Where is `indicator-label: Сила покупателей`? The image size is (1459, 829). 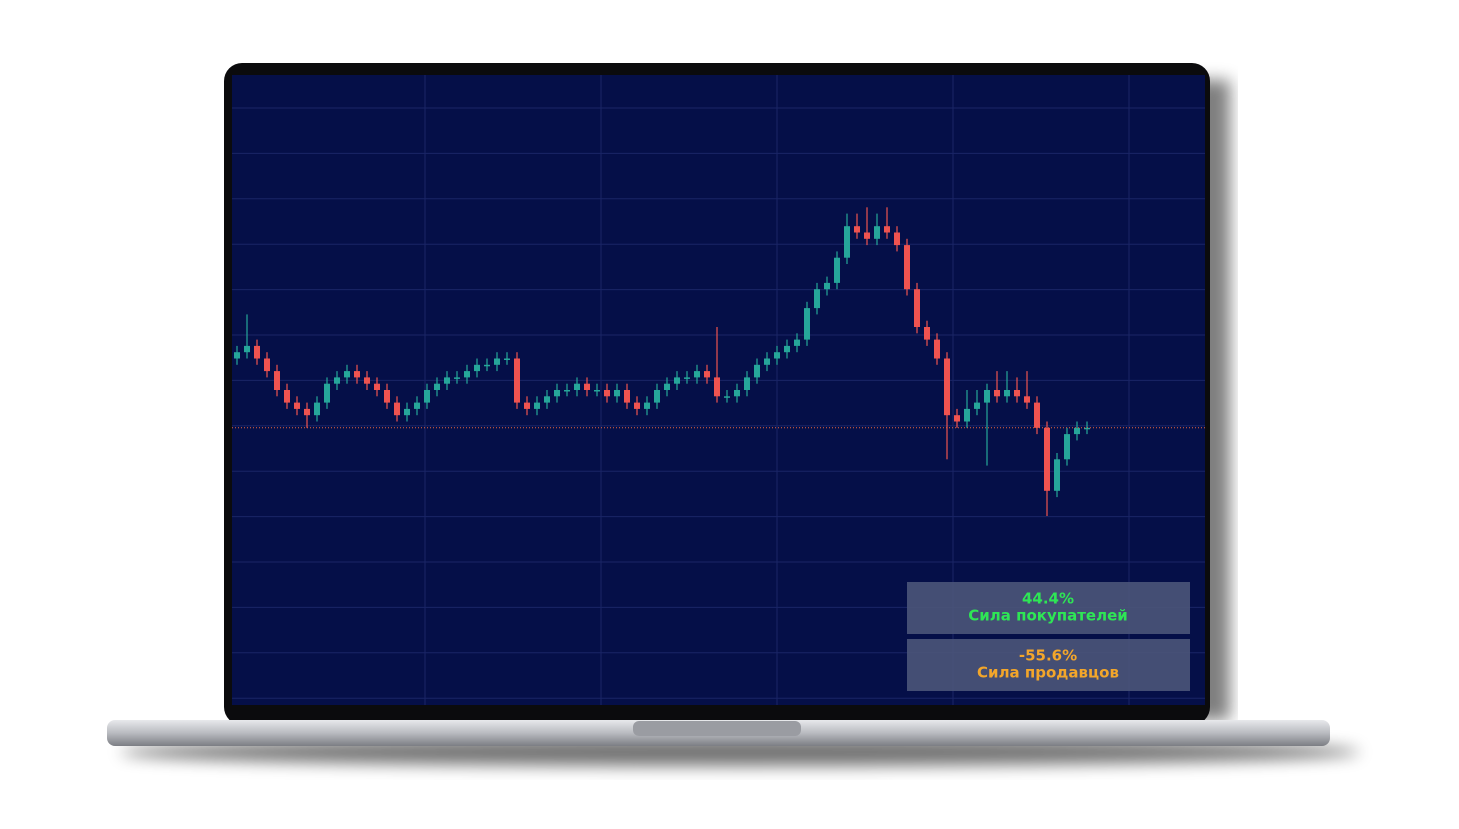 indicator-label: Сила покупателей is located at coordinates (1048, 616).